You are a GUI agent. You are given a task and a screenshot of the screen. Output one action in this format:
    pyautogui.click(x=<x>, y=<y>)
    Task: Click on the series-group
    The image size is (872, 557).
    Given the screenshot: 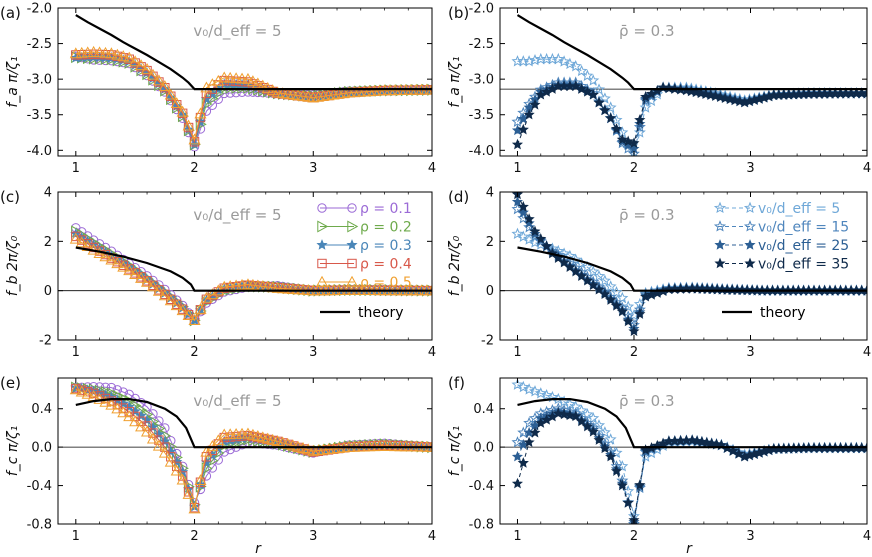 What is the action you would take?
    pyautogui.click(x=689, y=451)
    